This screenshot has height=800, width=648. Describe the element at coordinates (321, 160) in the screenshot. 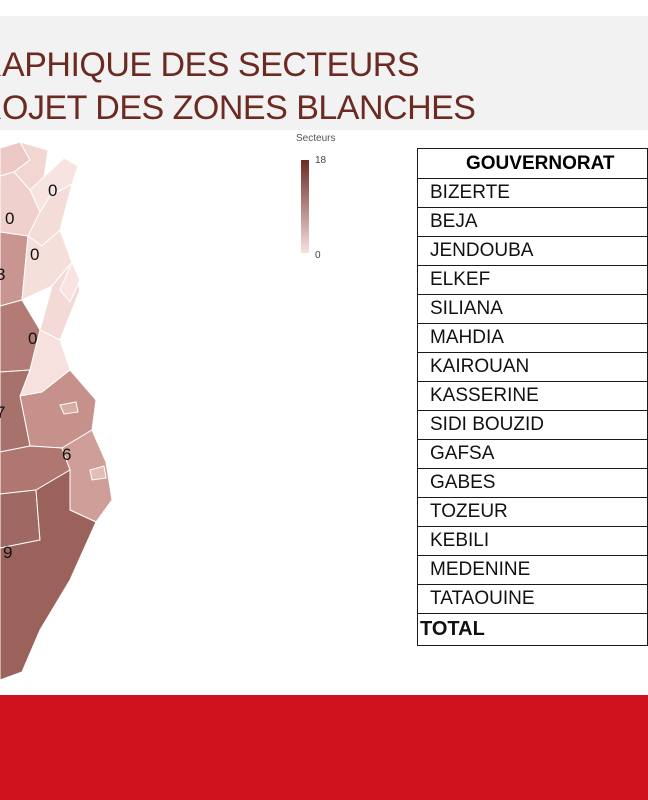

I see `legend-max-value: 18` at that location.